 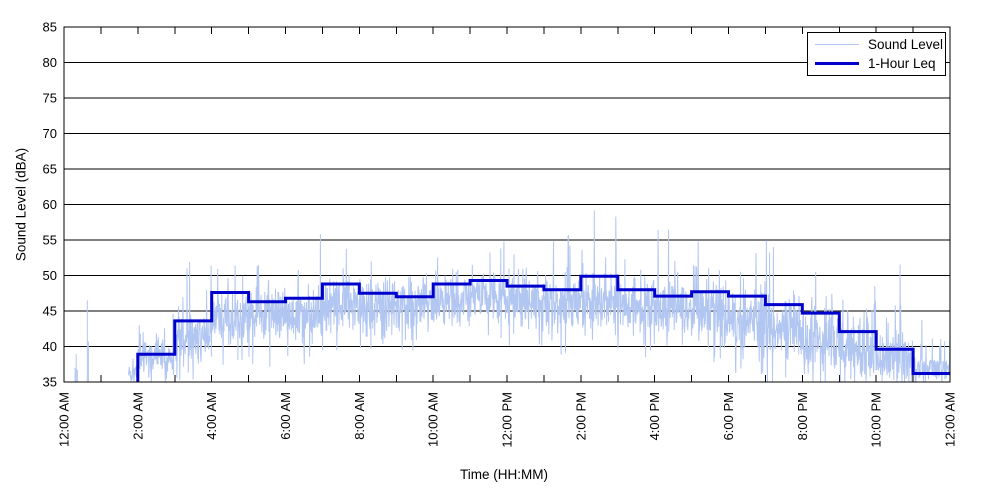 I want to click on y-tick-label: 60, so click(x=50, y=204).